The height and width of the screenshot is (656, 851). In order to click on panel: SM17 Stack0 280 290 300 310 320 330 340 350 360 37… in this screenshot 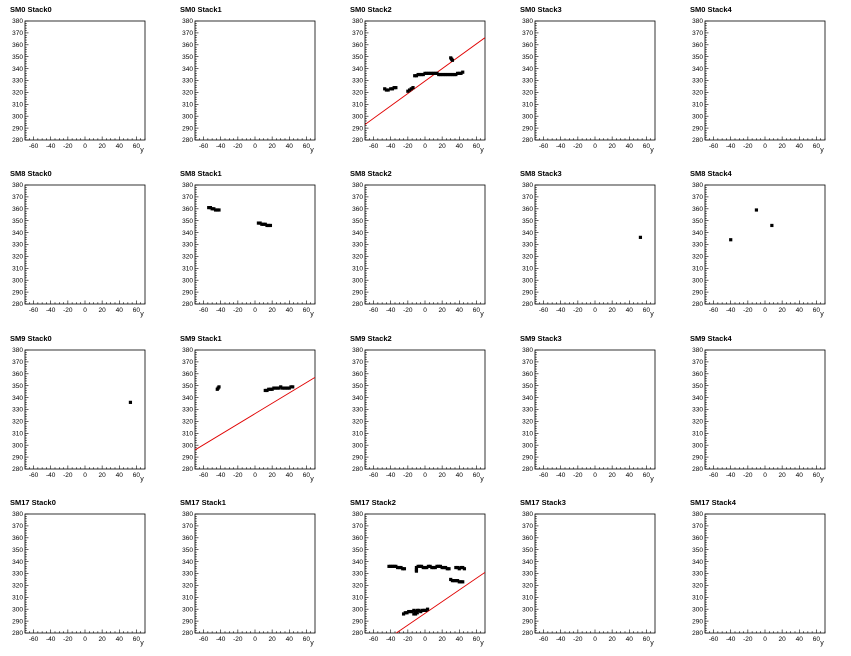, I will do `click(78, 572)`.